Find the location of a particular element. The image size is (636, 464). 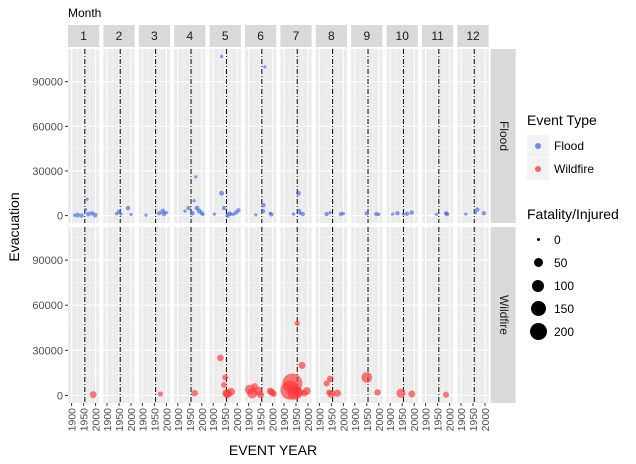

size-label-200: 200 is located at coordinates (564, 331).